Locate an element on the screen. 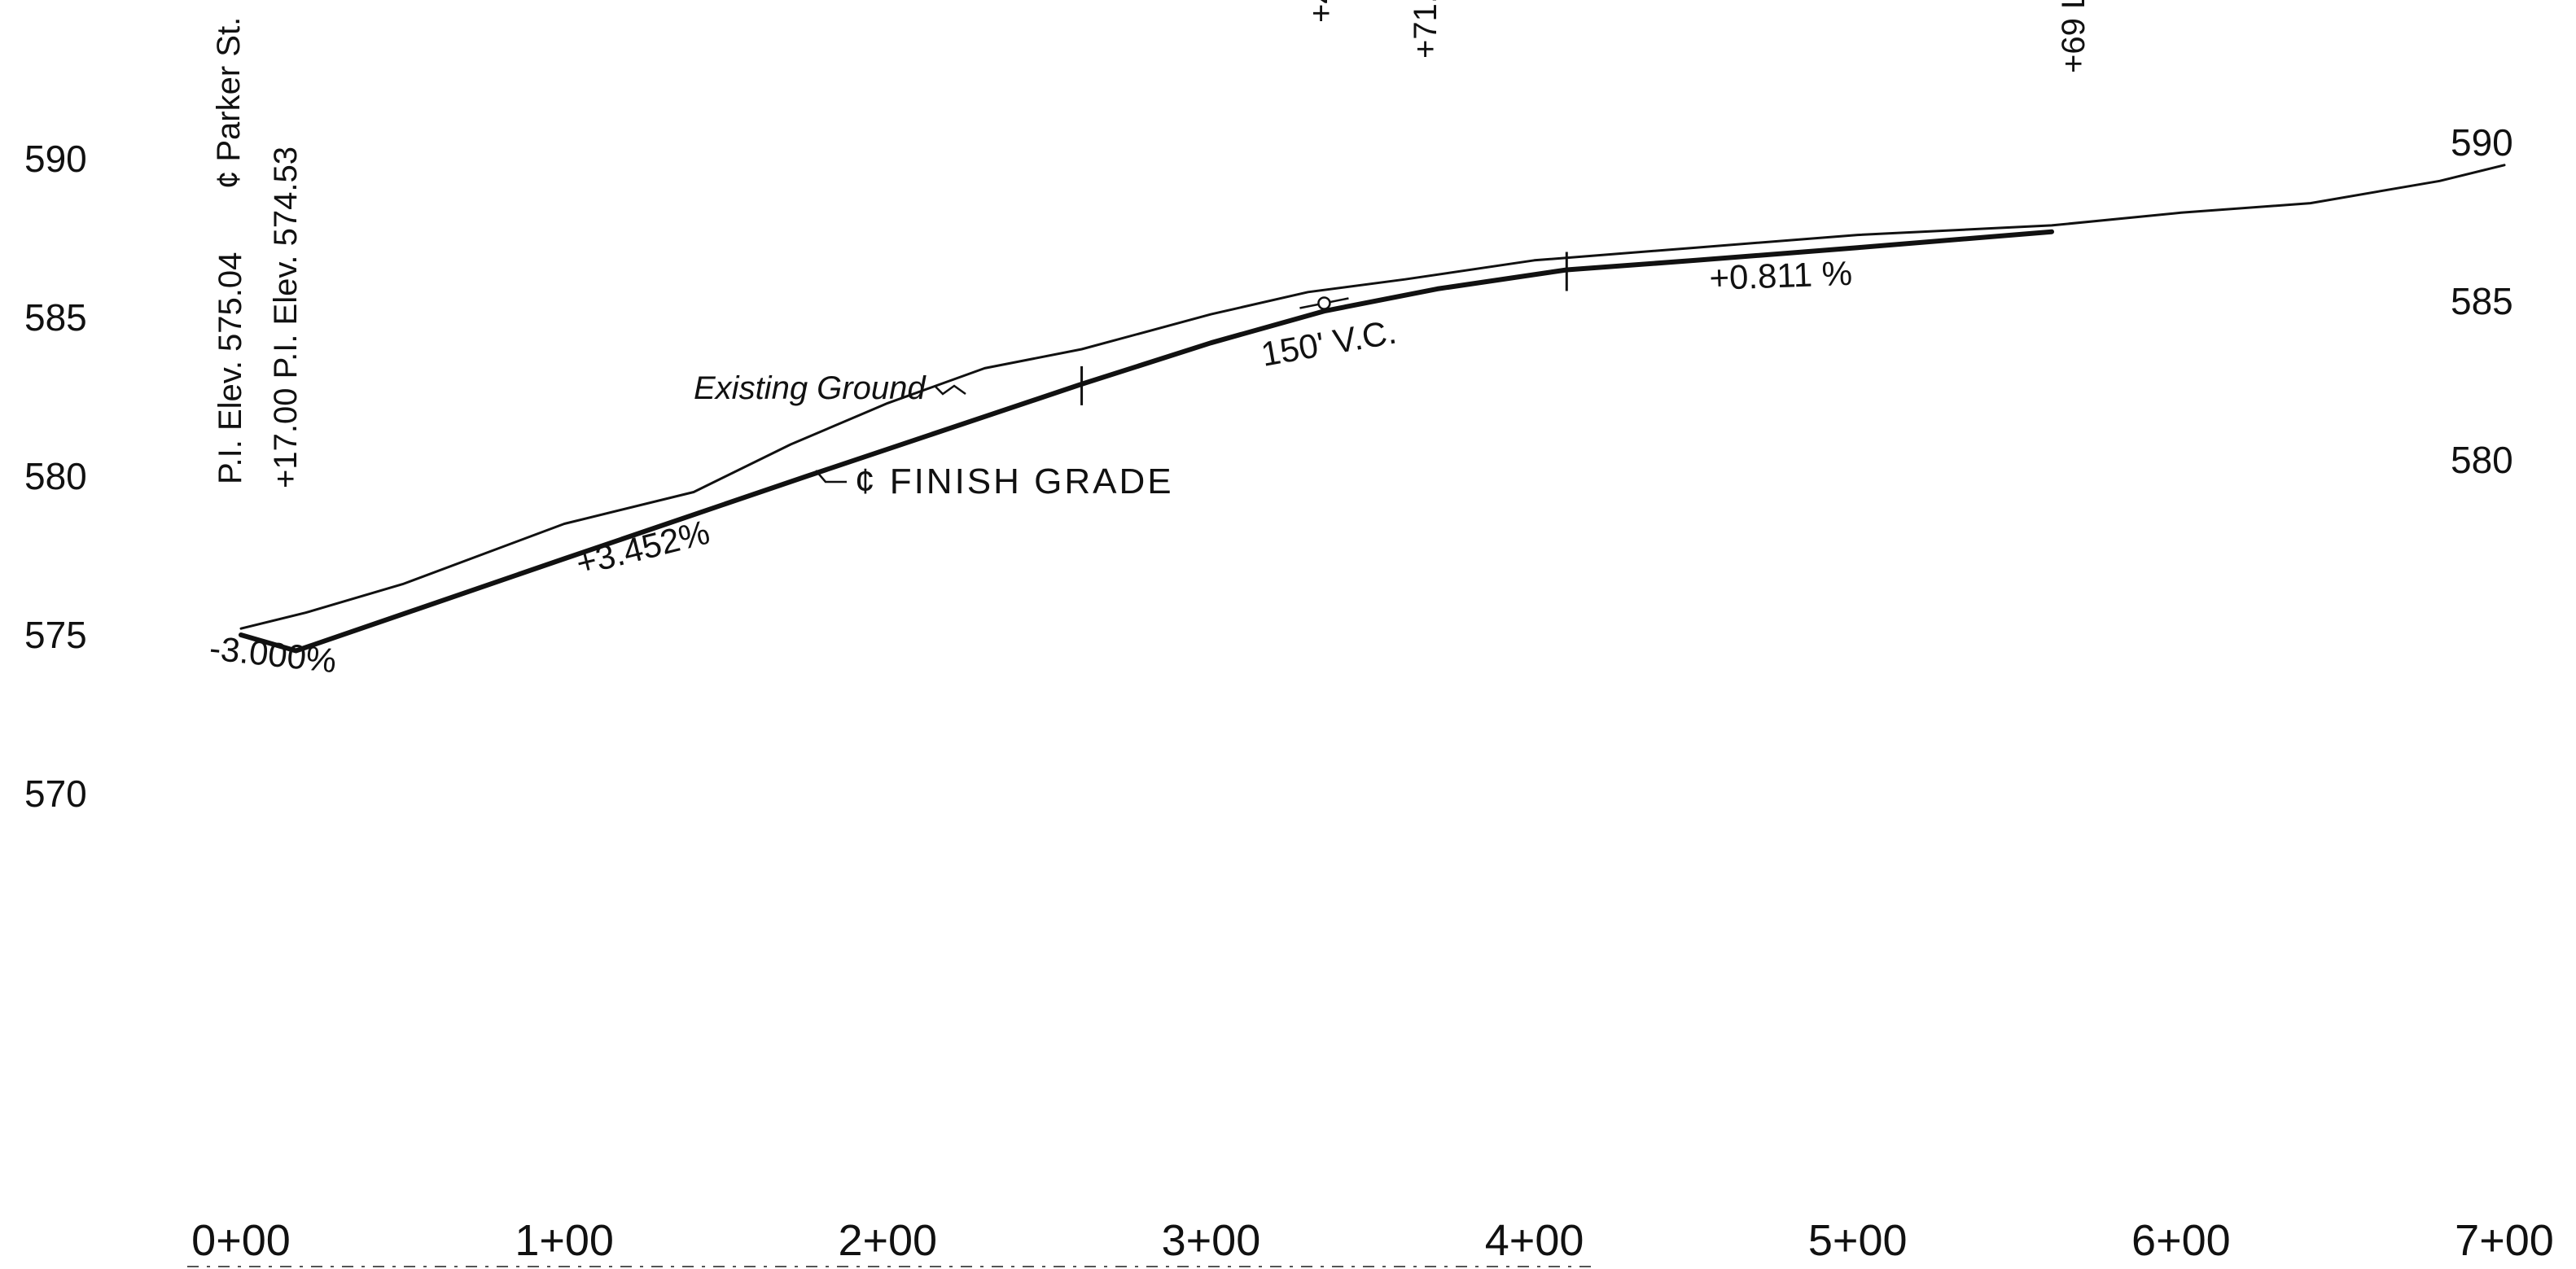 The width and height of the screenshot is (2576, 1269). right-elevation-tick-580: 580 is located at coordinates (2482, 460).